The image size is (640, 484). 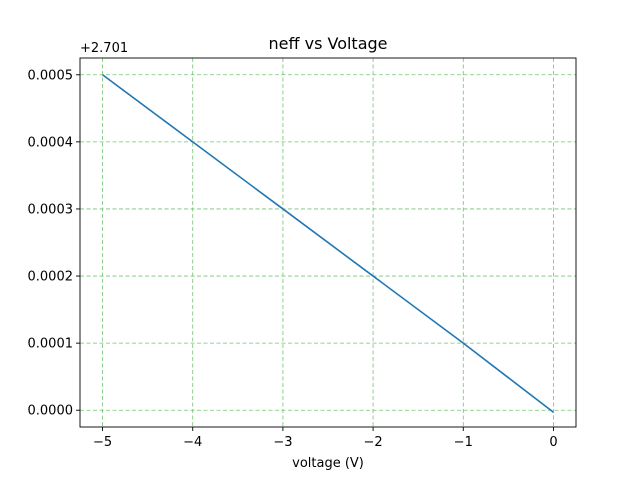 What do you see at coordinates (51, 142) in the screenshot?
I see `y-tick-label: 0.0004` at bounding box center [51, 142].